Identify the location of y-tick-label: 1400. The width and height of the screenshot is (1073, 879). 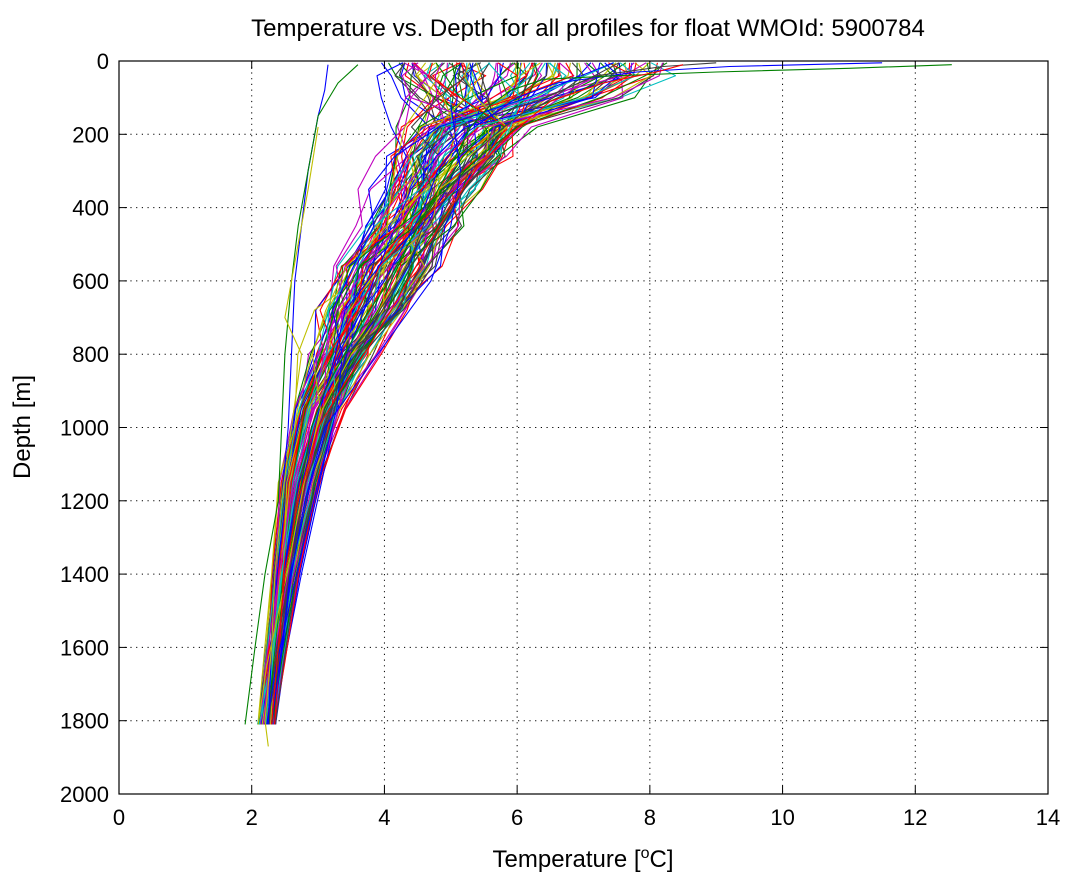
(84, 574).